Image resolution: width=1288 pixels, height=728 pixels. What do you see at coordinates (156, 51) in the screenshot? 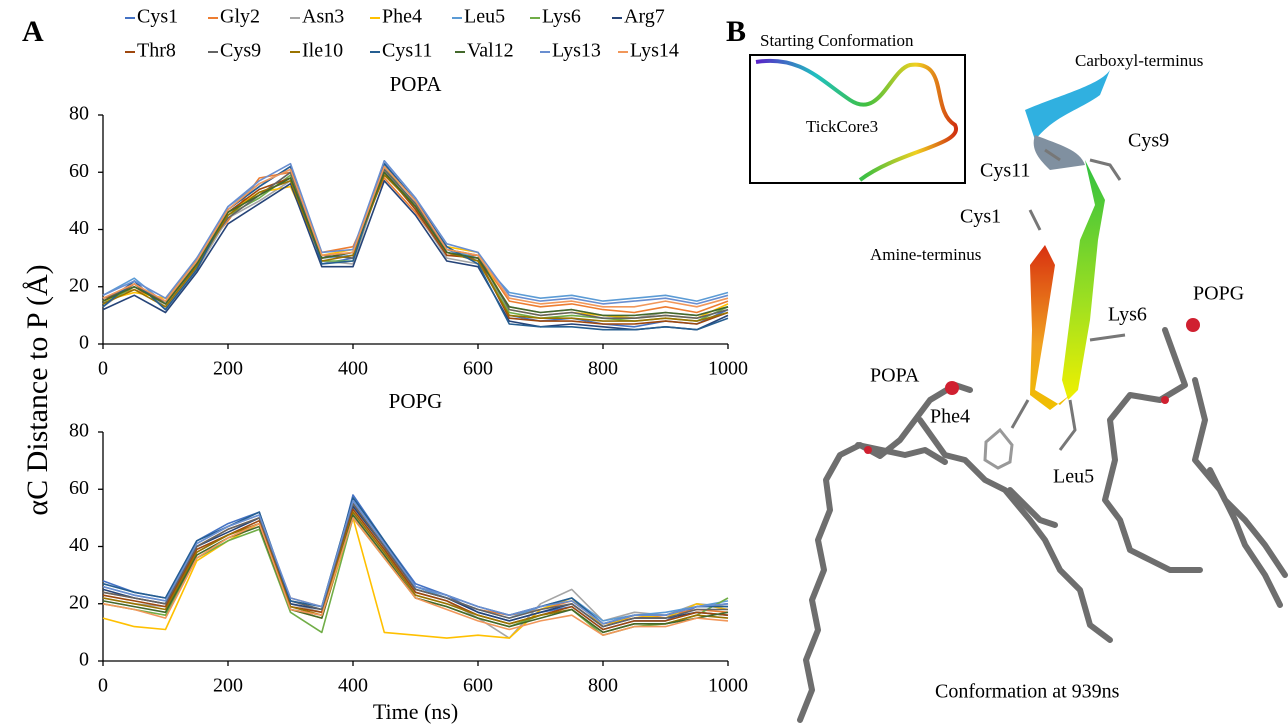
I see `legend-label: Thr8` at bounding box center [156, 51].